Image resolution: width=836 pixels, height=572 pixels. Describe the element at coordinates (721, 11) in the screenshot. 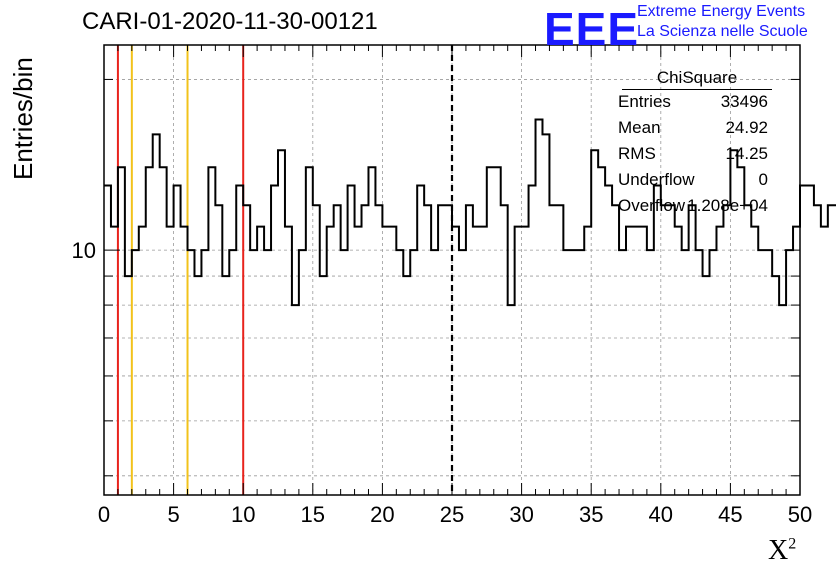

I see `logo-tagline-1: Extreme Energy Events` at that location.